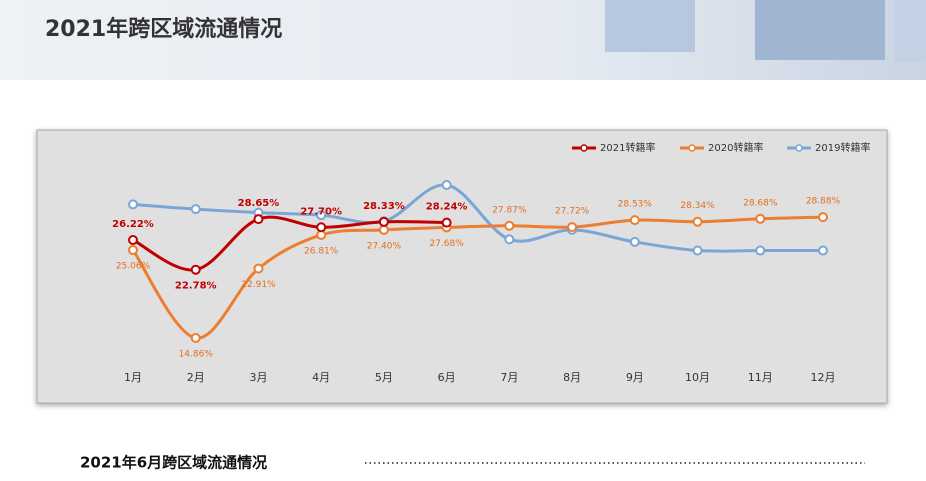 The height and width of the screenshot is (481, 926). Describe the element at coordinates (384, 246) in the screenshot. I see `data-label: 27.40%` at that location.